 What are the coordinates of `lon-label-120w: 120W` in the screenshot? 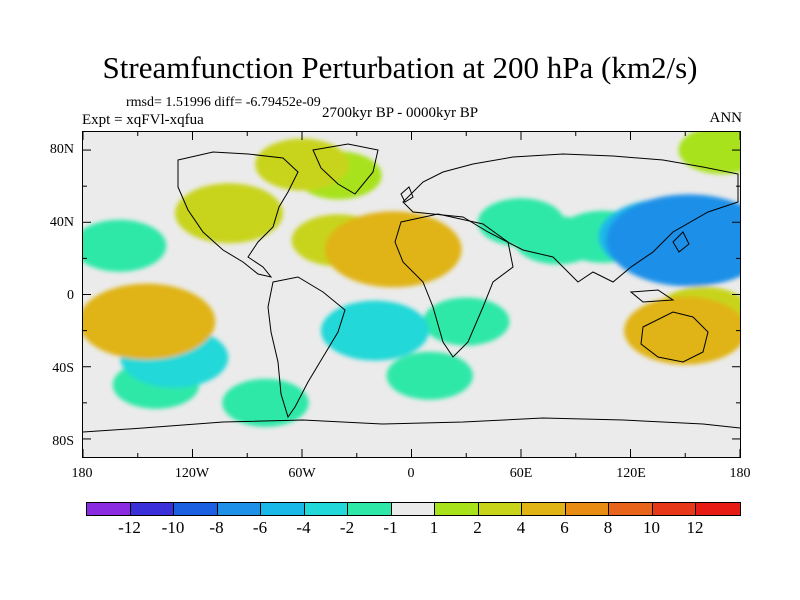 It's located at (192, 473).